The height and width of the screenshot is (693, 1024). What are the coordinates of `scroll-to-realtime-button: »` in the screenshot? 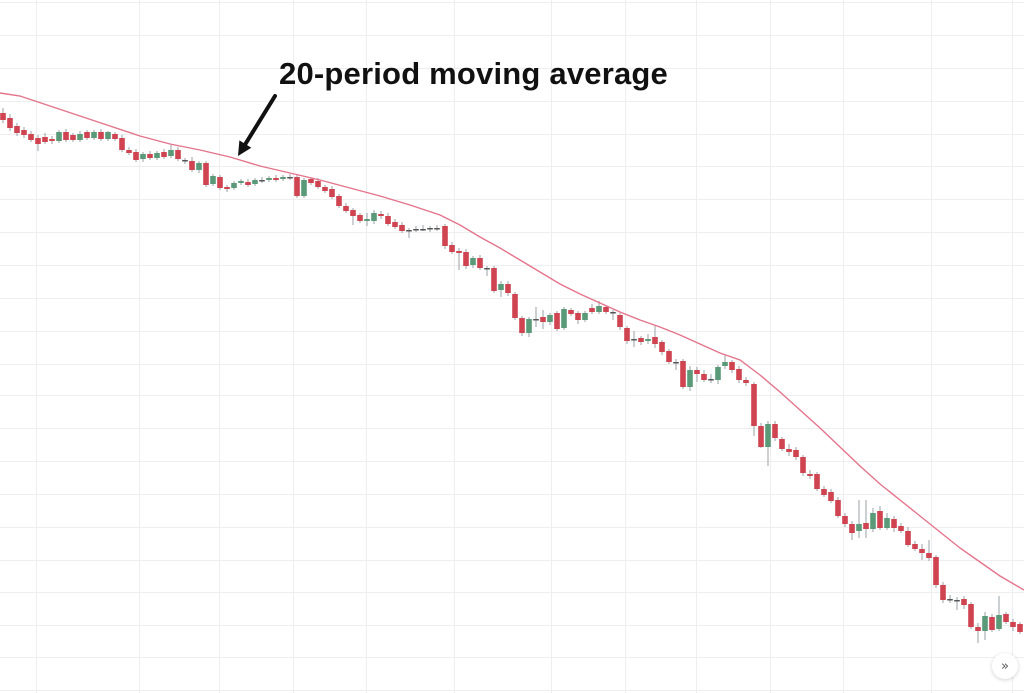 It's located at (1005, 666).